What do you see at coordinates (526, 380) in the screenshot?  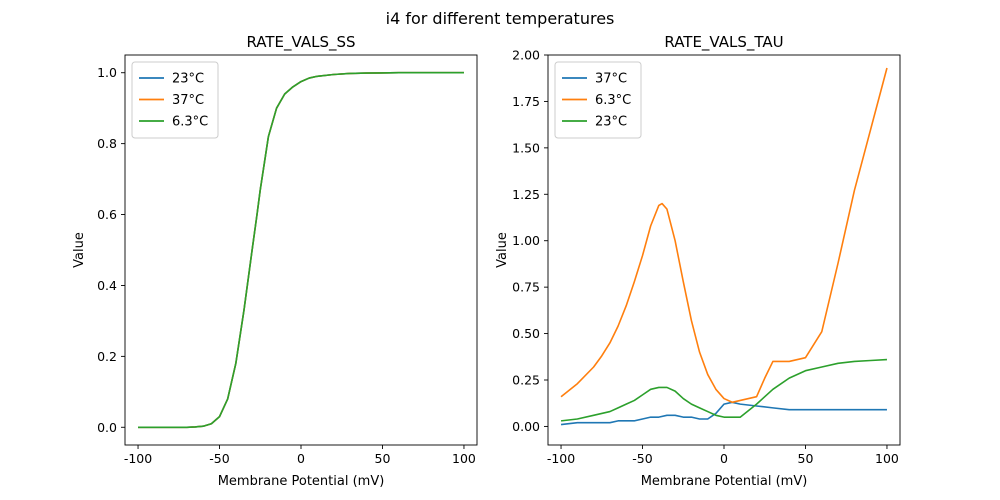 I see `y-tick-label: 0.25` at bounding box center [526, 380].